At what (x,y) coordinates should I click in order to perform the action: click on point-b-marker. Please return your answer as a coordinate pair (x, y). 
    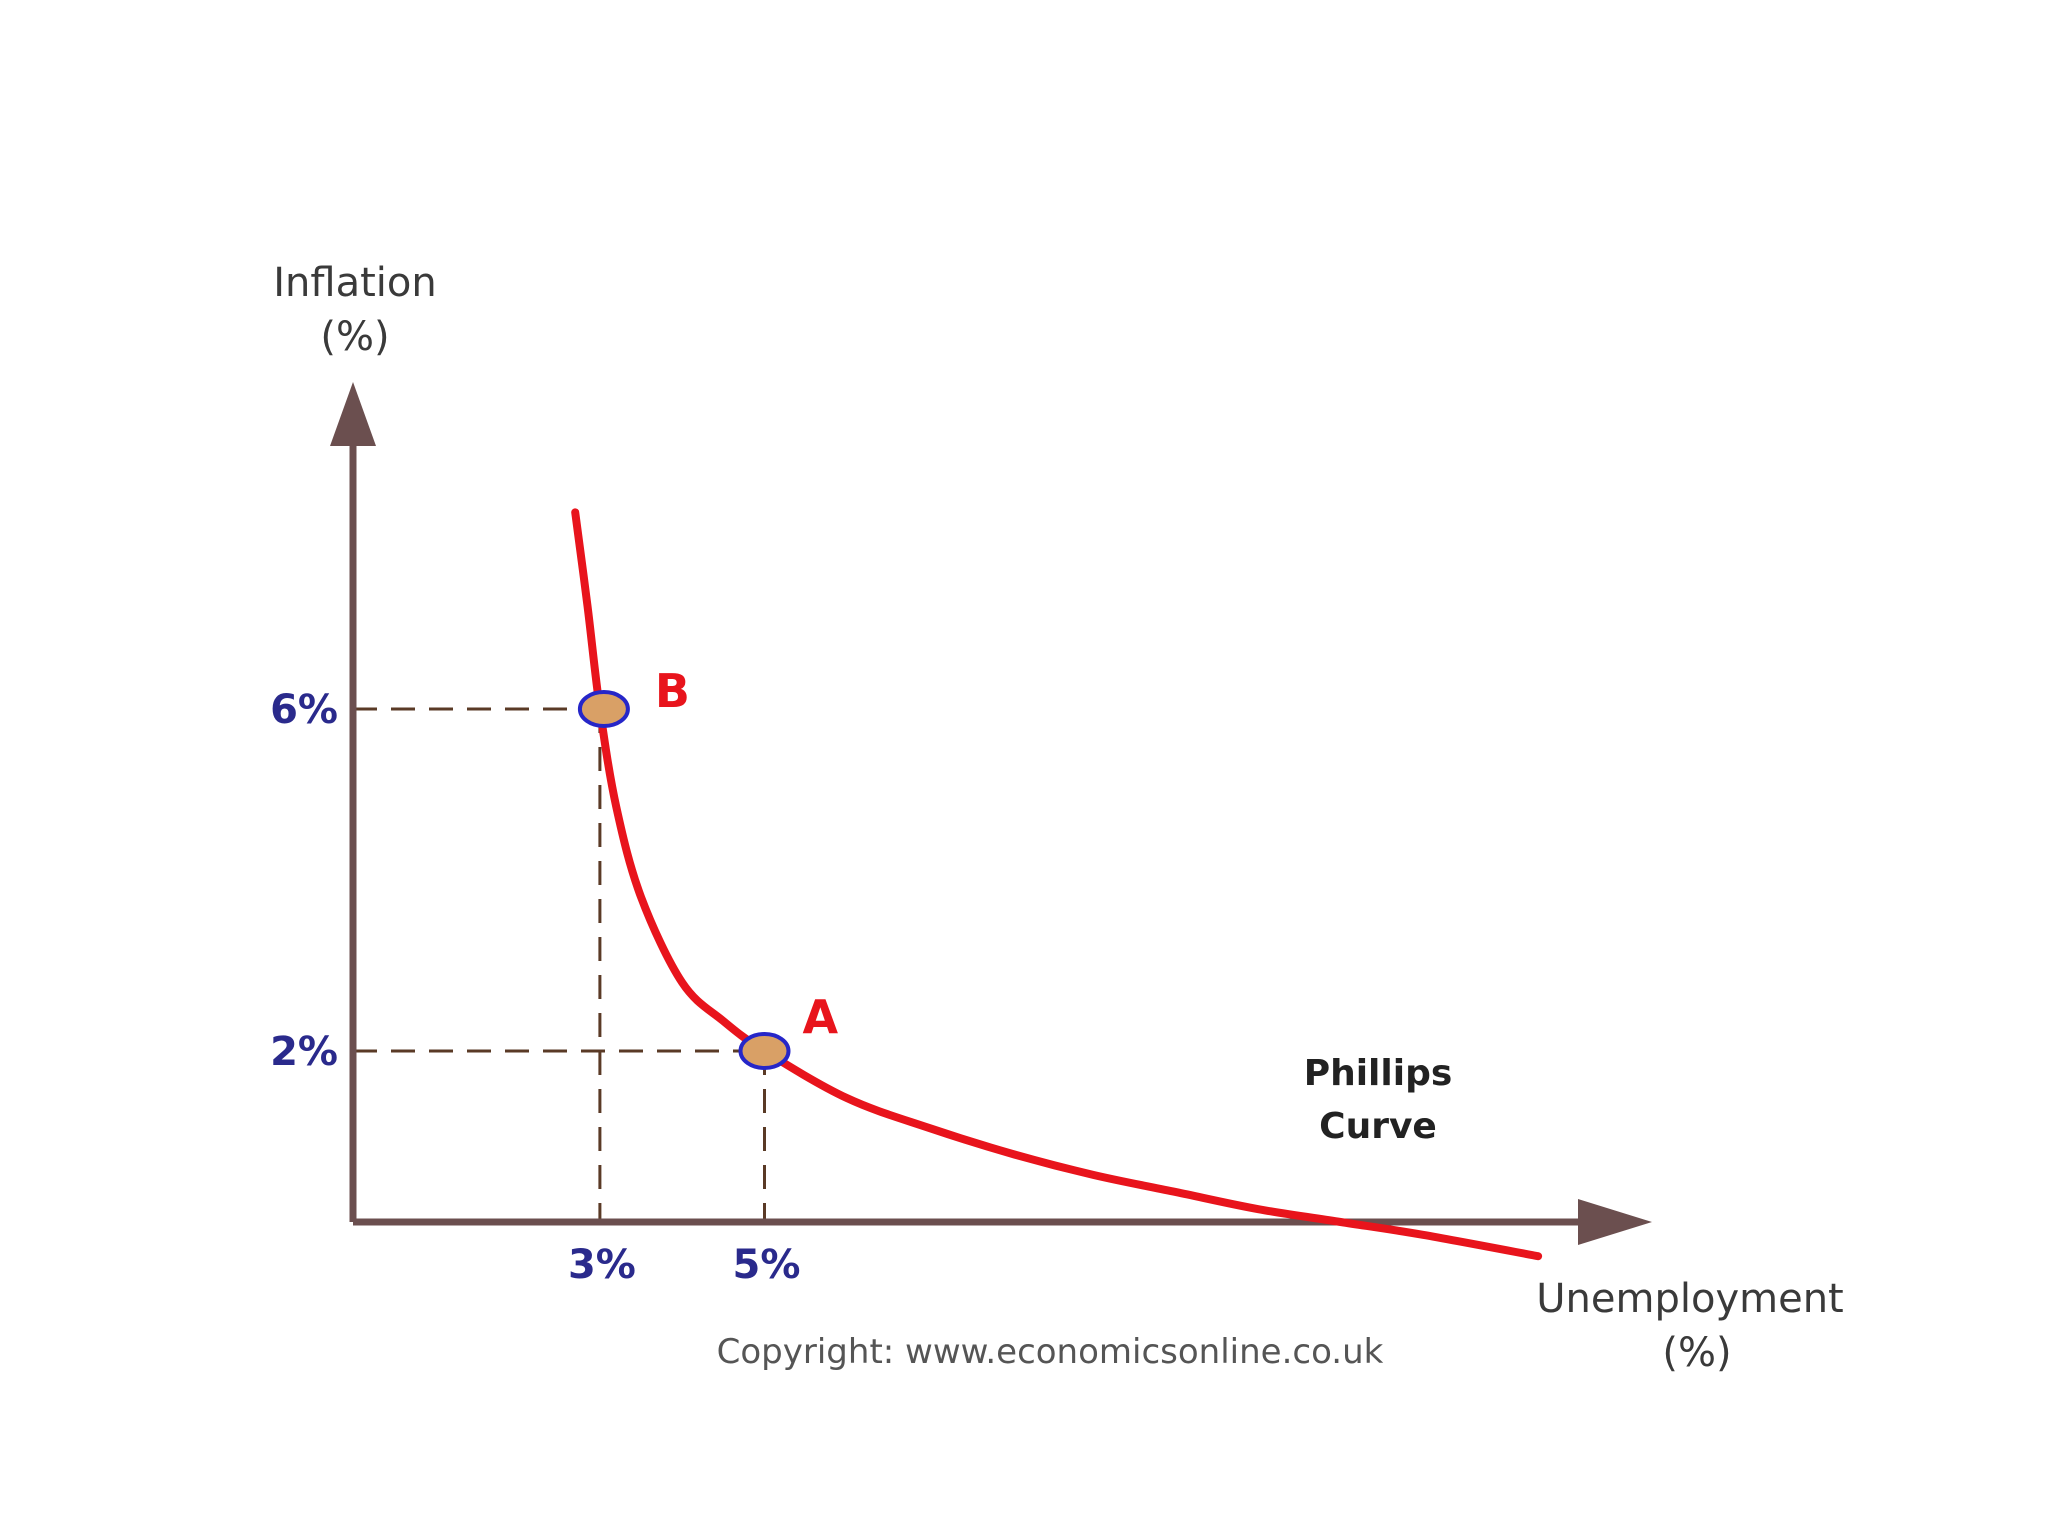
    Looking at the image, I should click on (603, 709).